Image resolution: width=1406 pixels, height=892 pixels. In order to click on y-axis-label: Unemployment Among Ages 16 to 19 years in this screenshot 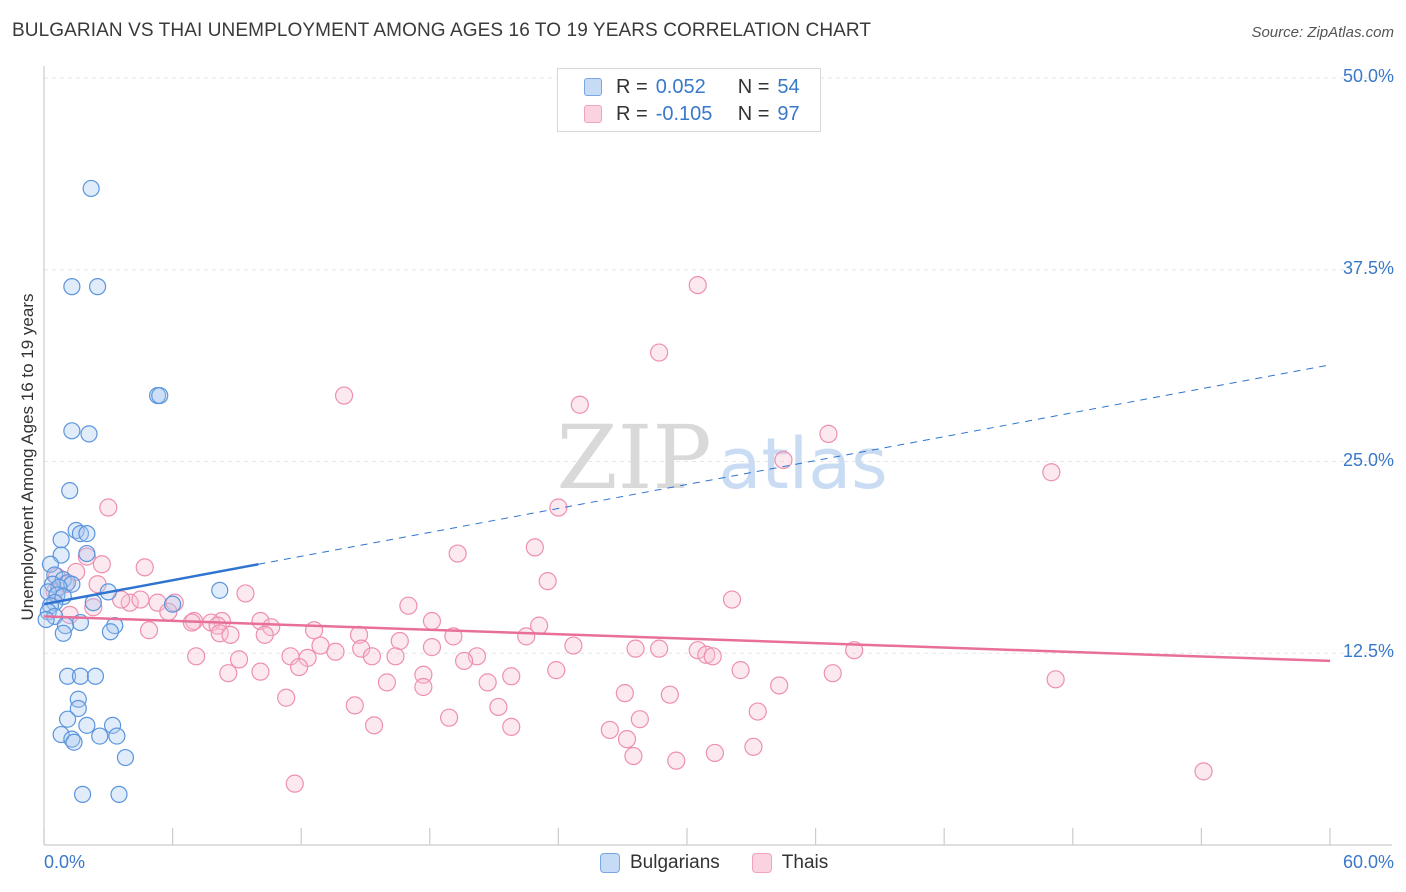, I will do `click(27, 457)`.